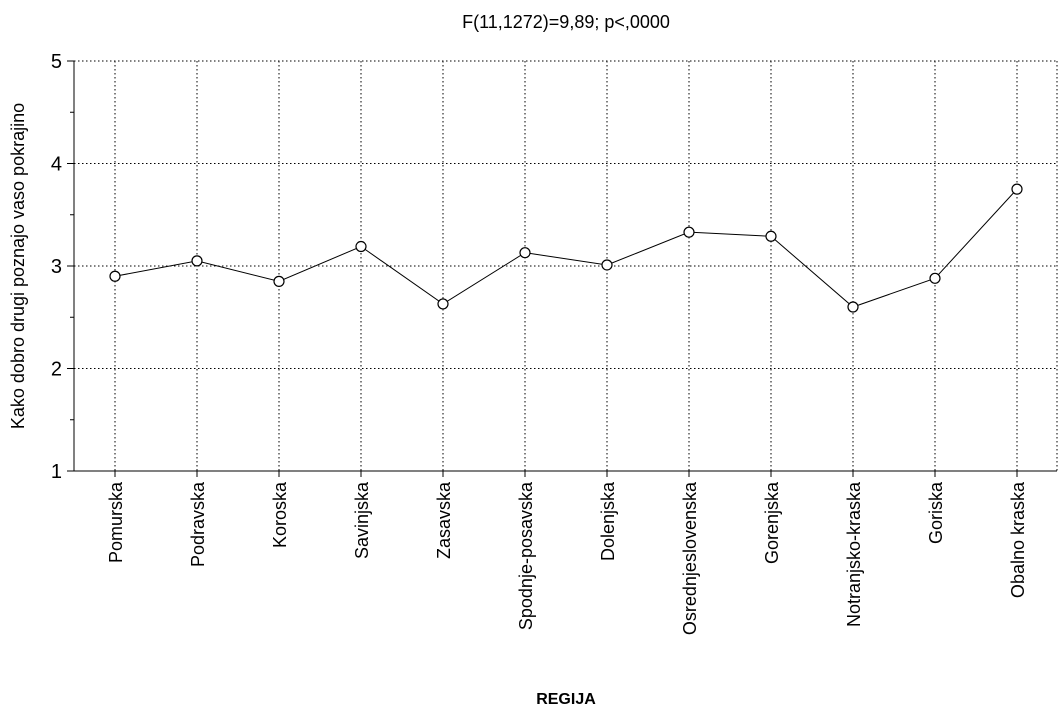 The height and width of the screenshot is (712, 1058). I want to click on series-polyline, so click(566, 248).